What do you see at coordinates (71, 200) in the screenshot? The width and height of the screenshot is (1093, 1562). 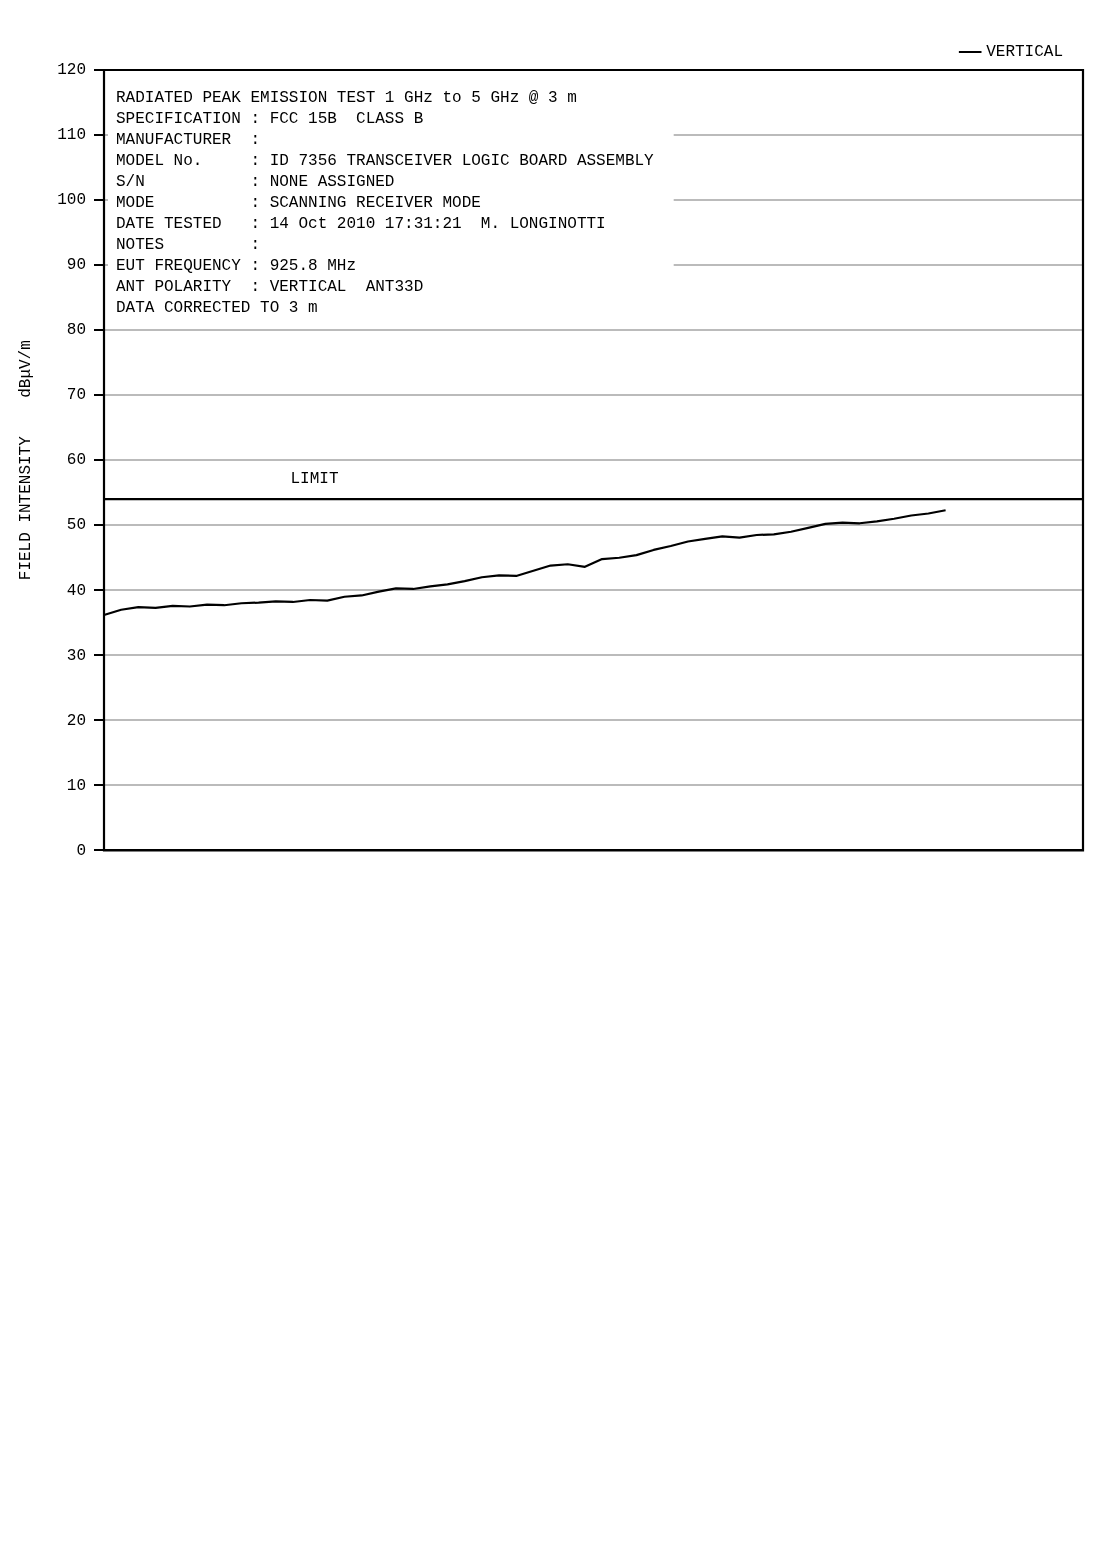 I see `y-tick-label: 100` at bounding box center [71, 200].